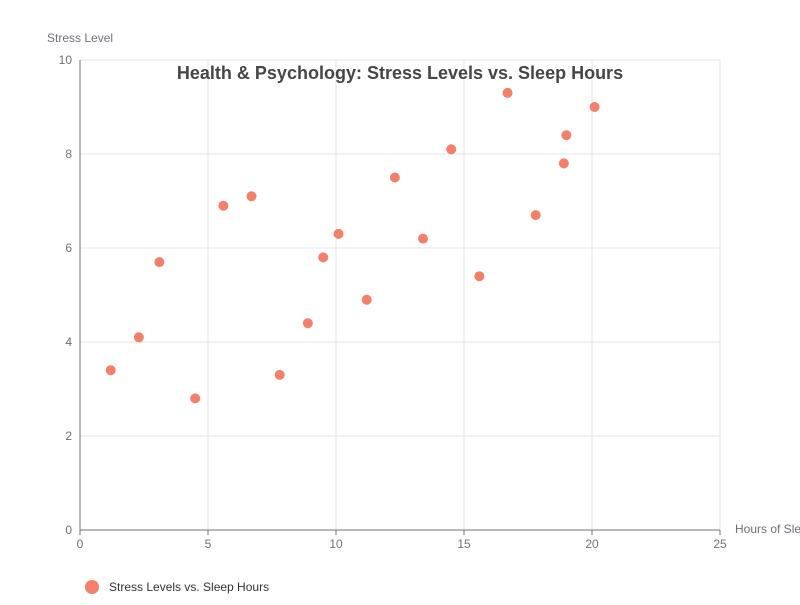 The image size is (800, 605). What do you see at coordinates (767, 529) in the screenshot?
I see `x-axis-label: Hours of Sleep` at bounding box center [767, 529].